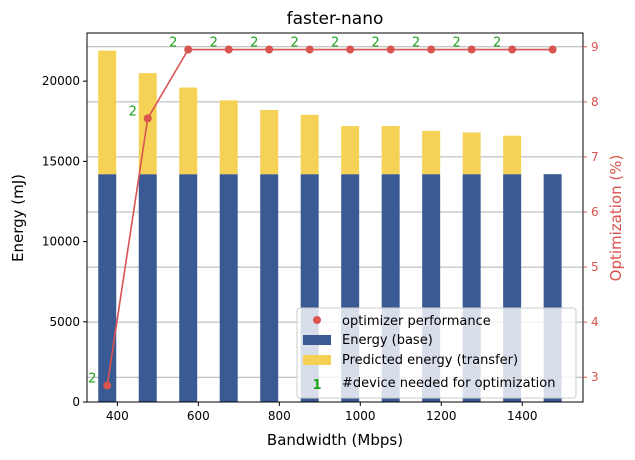 Image resolution: width=635 pixels, height=460 pixels. Describe the element at coordinates (416, 321) in the screenshot. I see `legend-optimizer-label: optimizer performance` at that location.